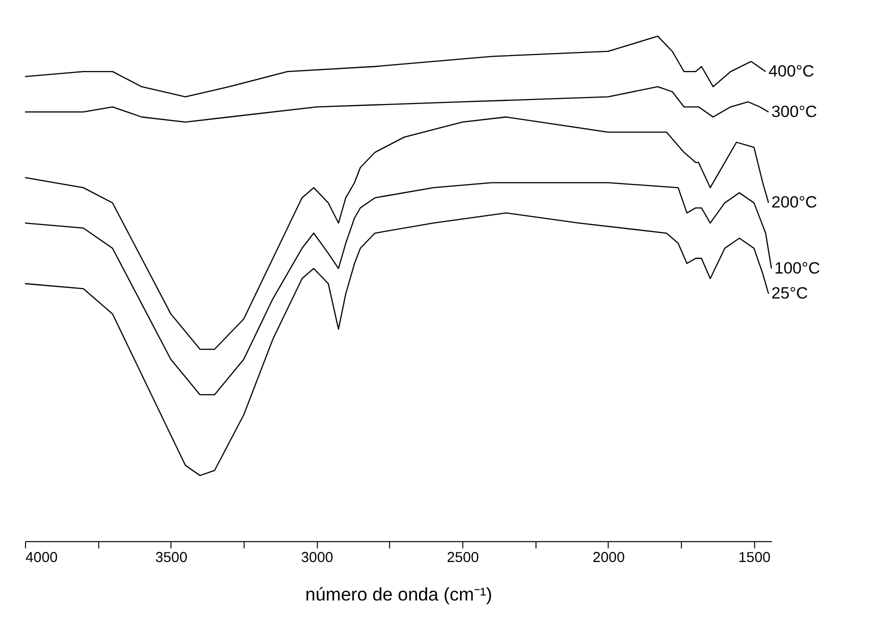  What do you see at coordinates (791, 71) in the screenshot?
I see `series-label: 400°C` at bounding box center [791, 71].